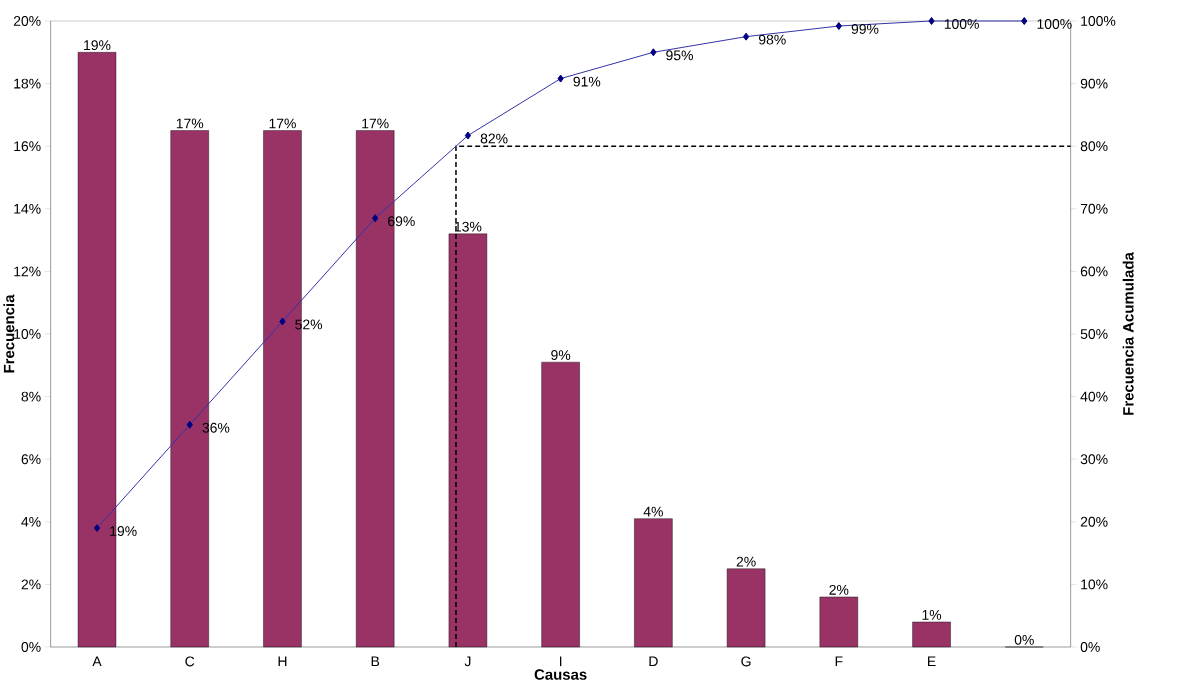  What do you see at coordinates (772, 39) in the screenshot?
I see `data-label: 98%` at bounding box center [772, 39].